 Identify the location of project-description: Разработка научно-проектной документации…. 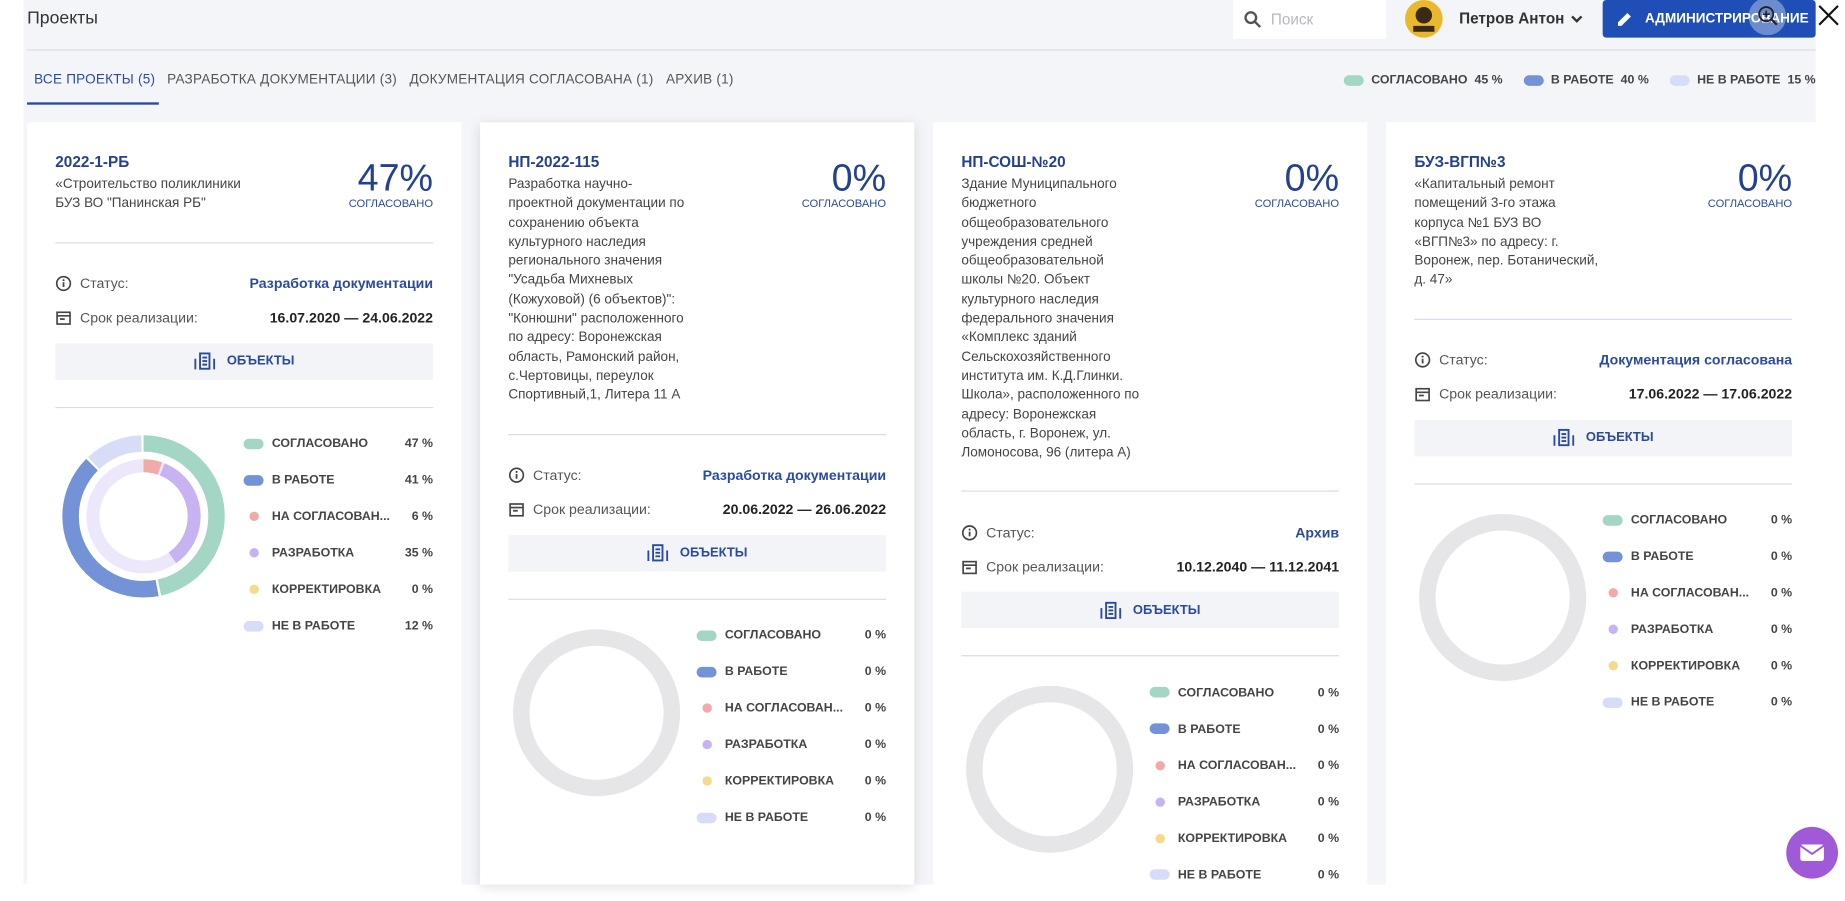
(596, 290).